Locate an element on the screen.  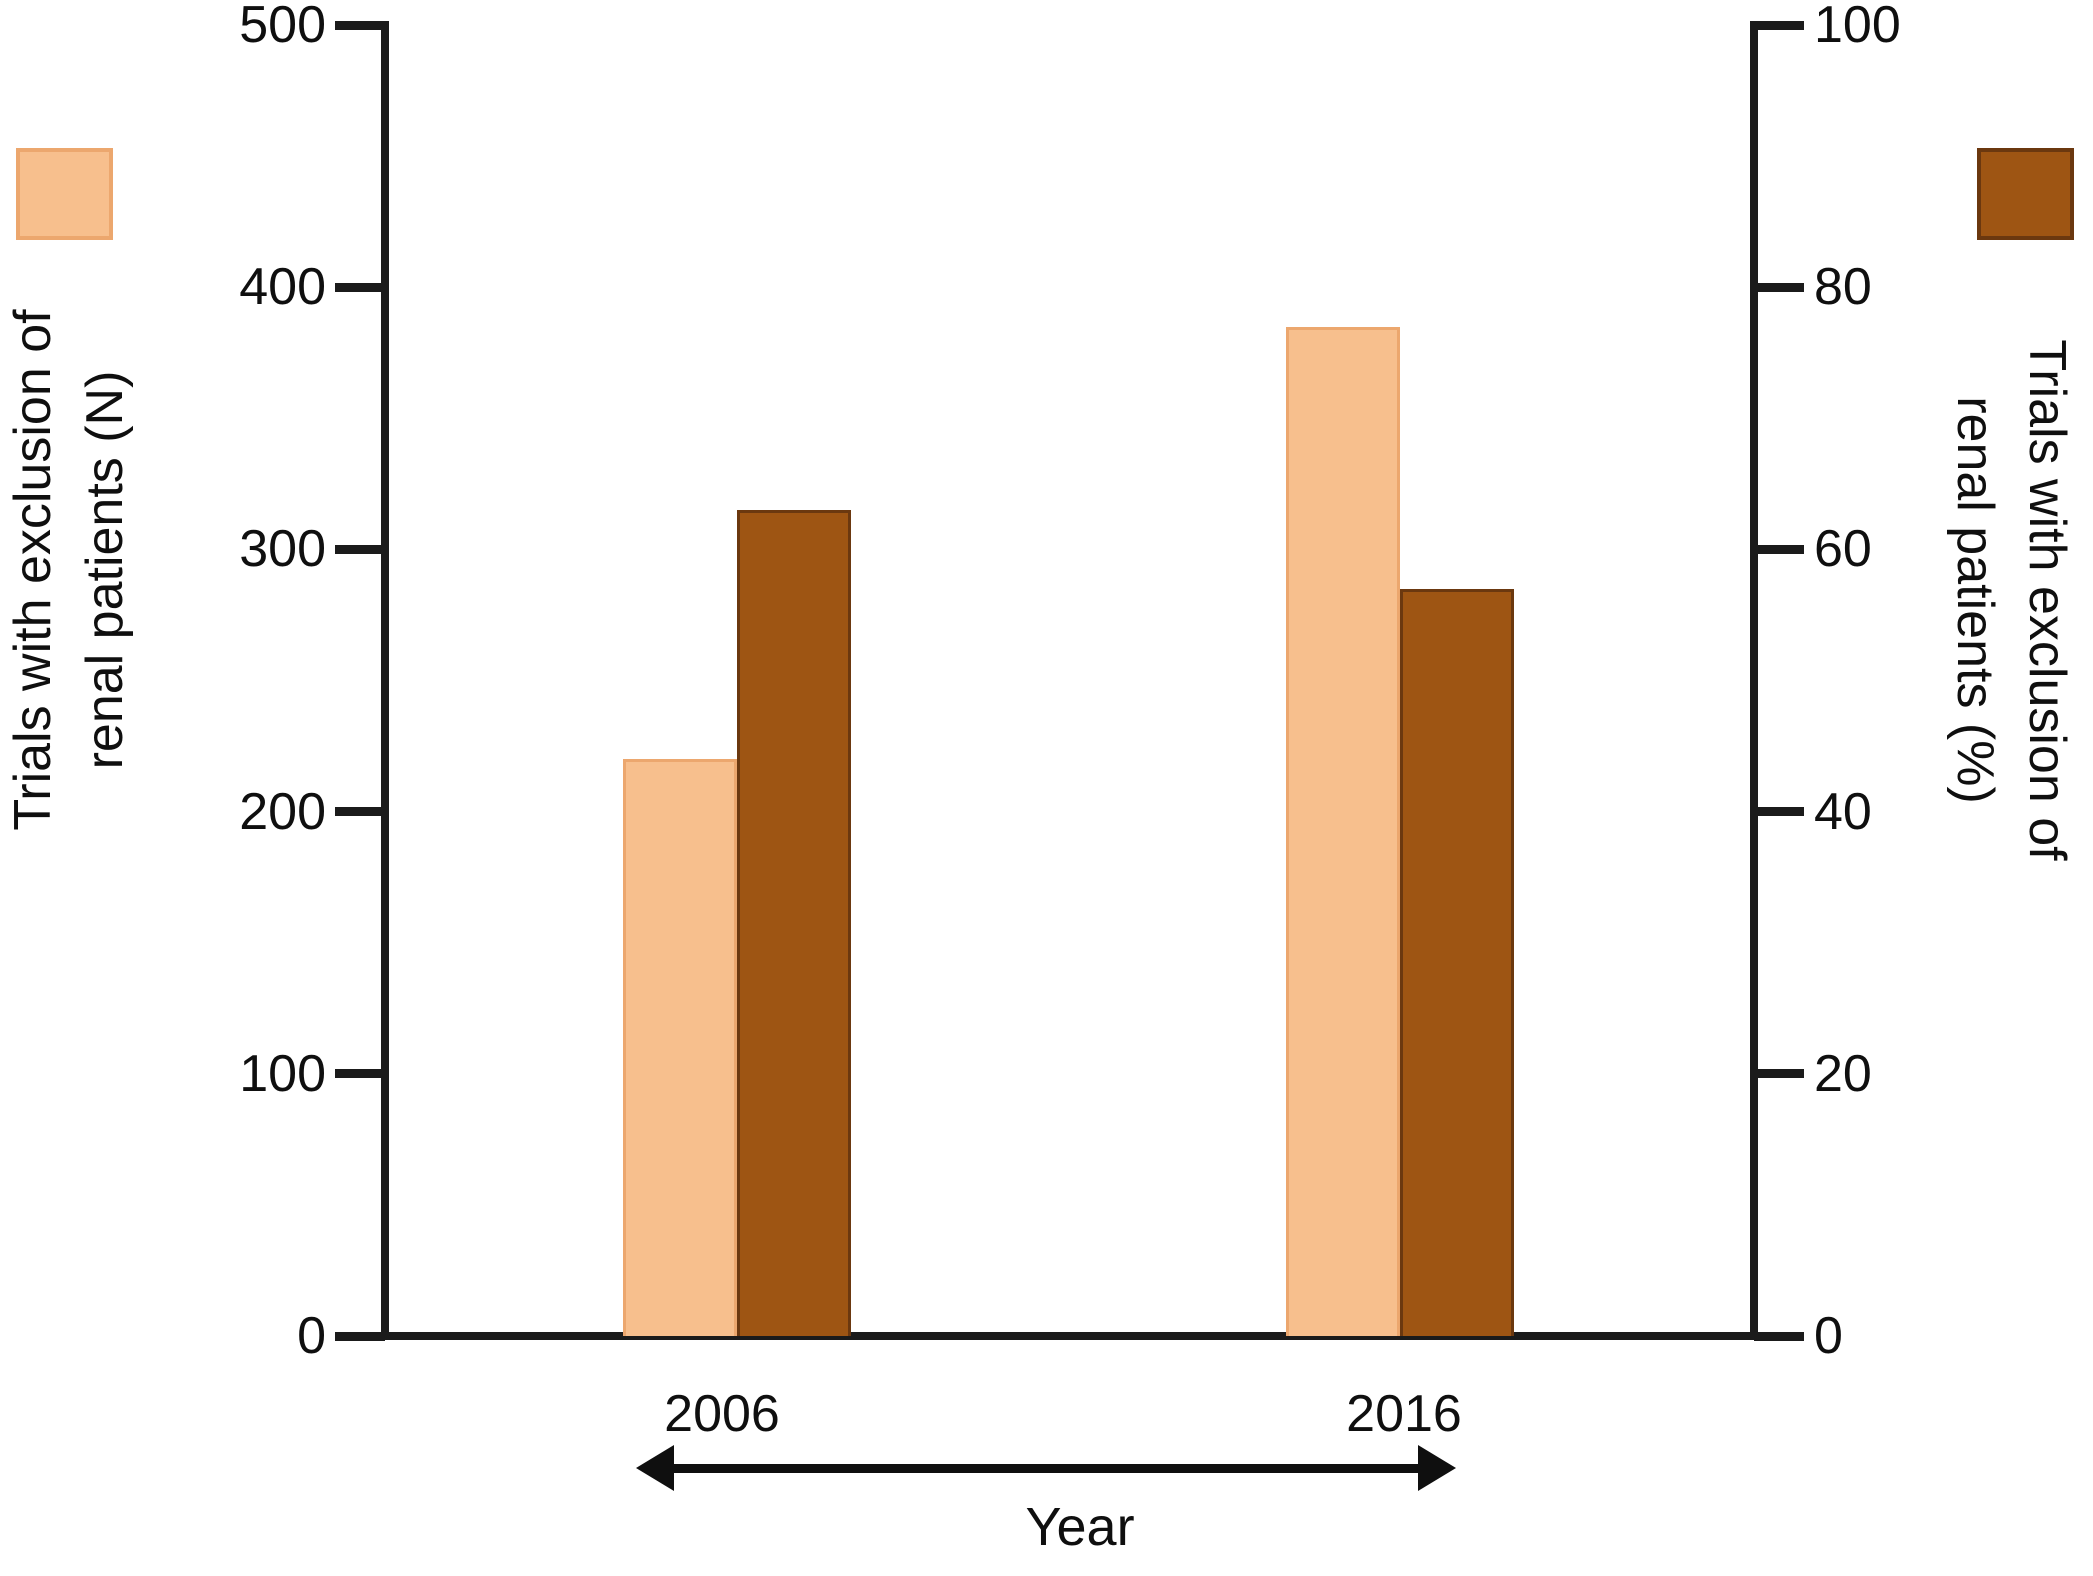
x-axis-line is located at coordinates (1069, 1336).